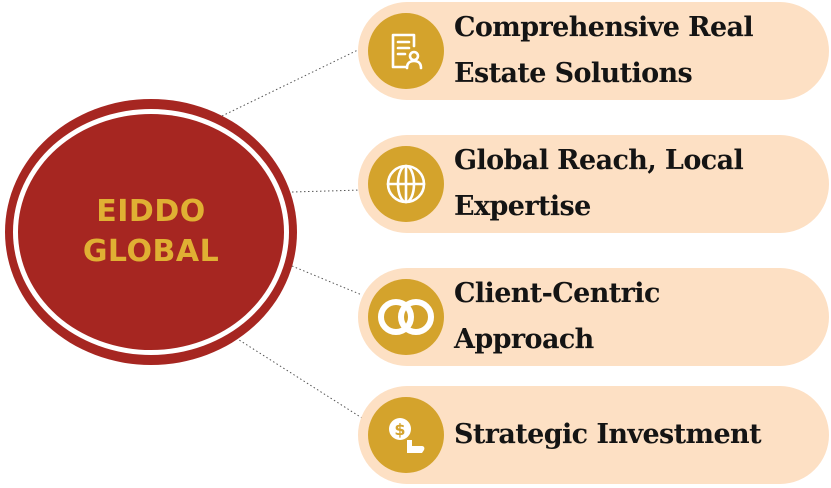 The image size is (831, 488). Describe the element at coordinates (406, 51) in the screenshot. I see `document-user-icon` at that location.